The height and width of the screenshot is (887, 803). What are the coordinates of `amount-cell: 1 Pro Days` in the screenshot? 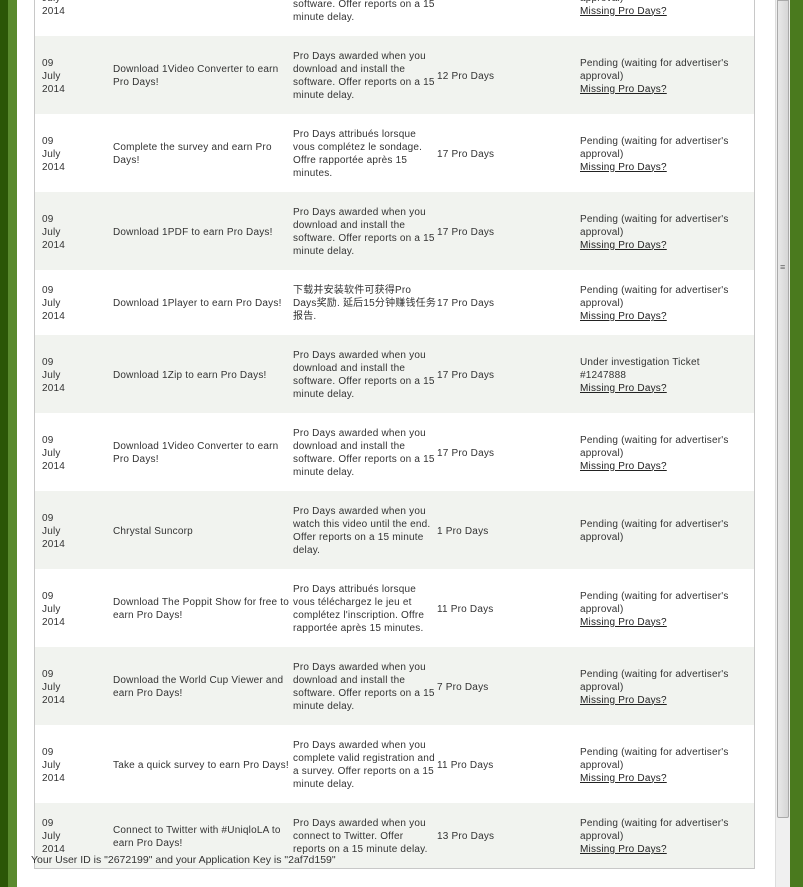 It's located at (508, 530).